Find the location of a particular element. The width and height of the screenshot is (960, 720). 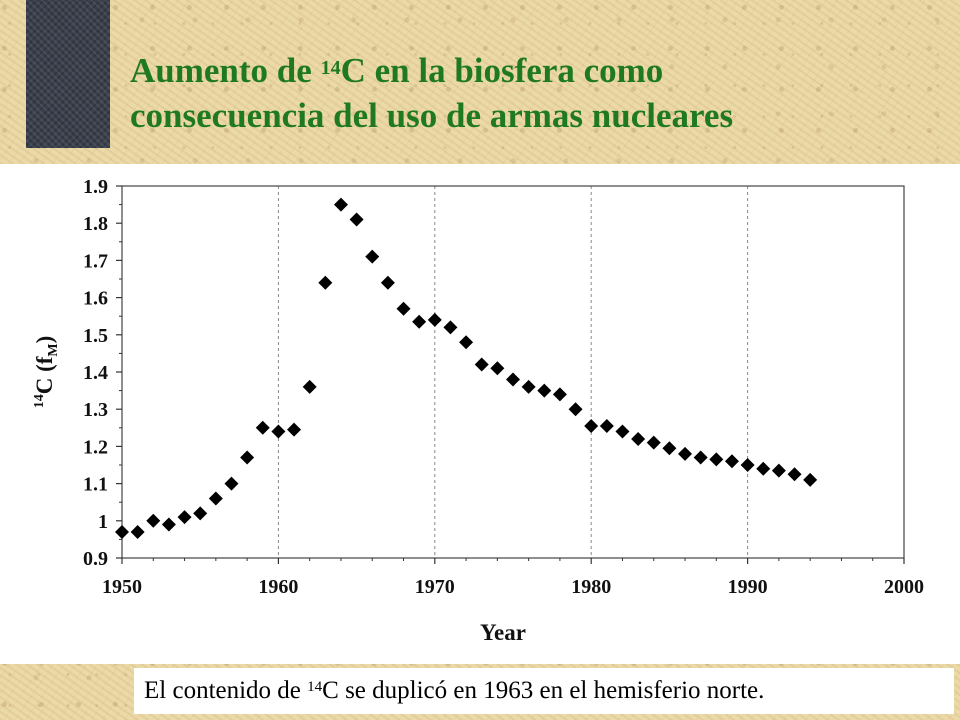

title-text-b: C en la biosfera como is located at coordinates (502, 70).